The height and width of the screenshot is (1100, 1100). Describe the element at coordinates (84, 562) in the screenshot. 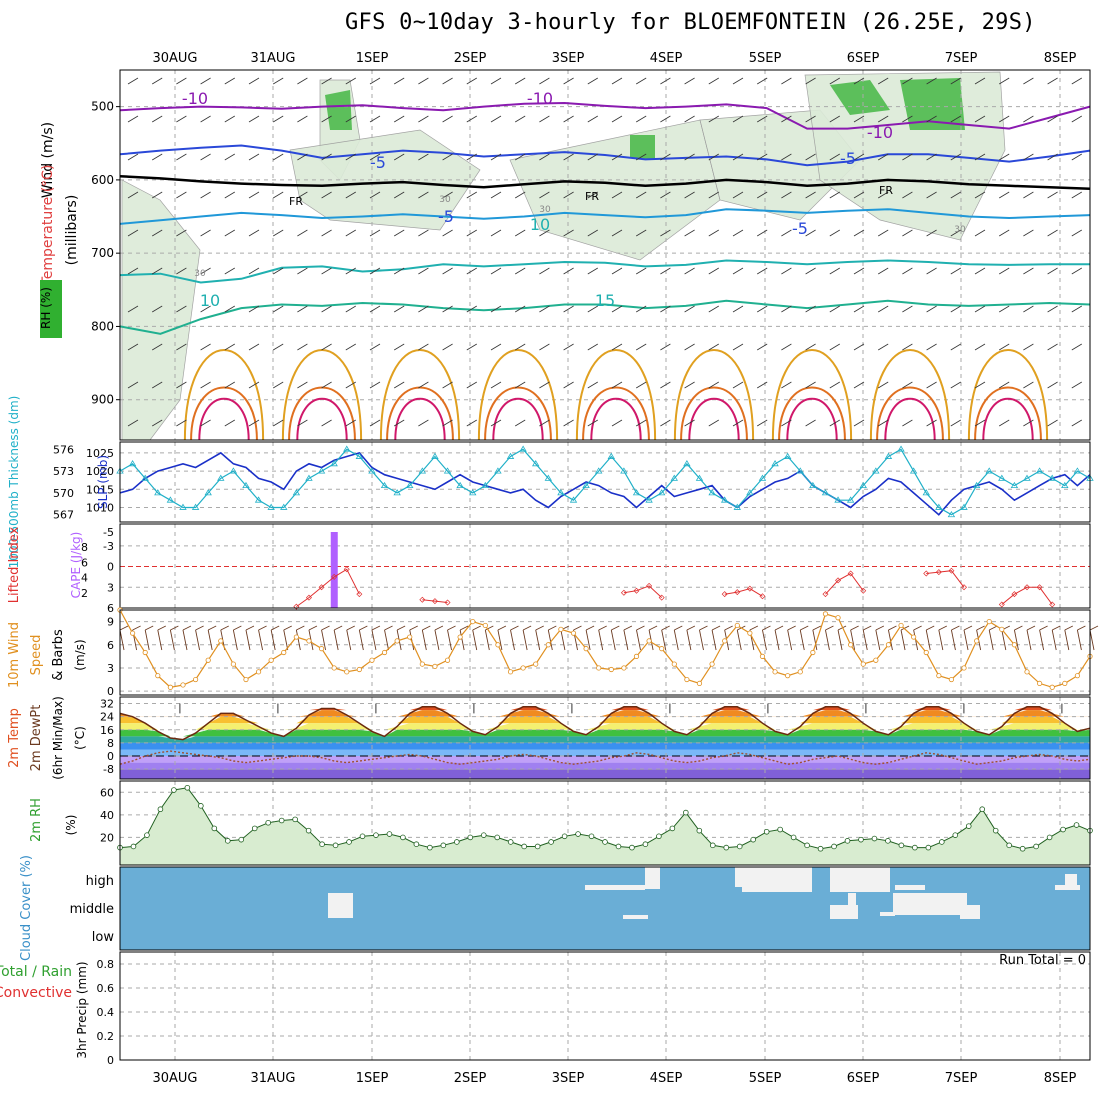

I see `cape-tick-2: 6` at that location.